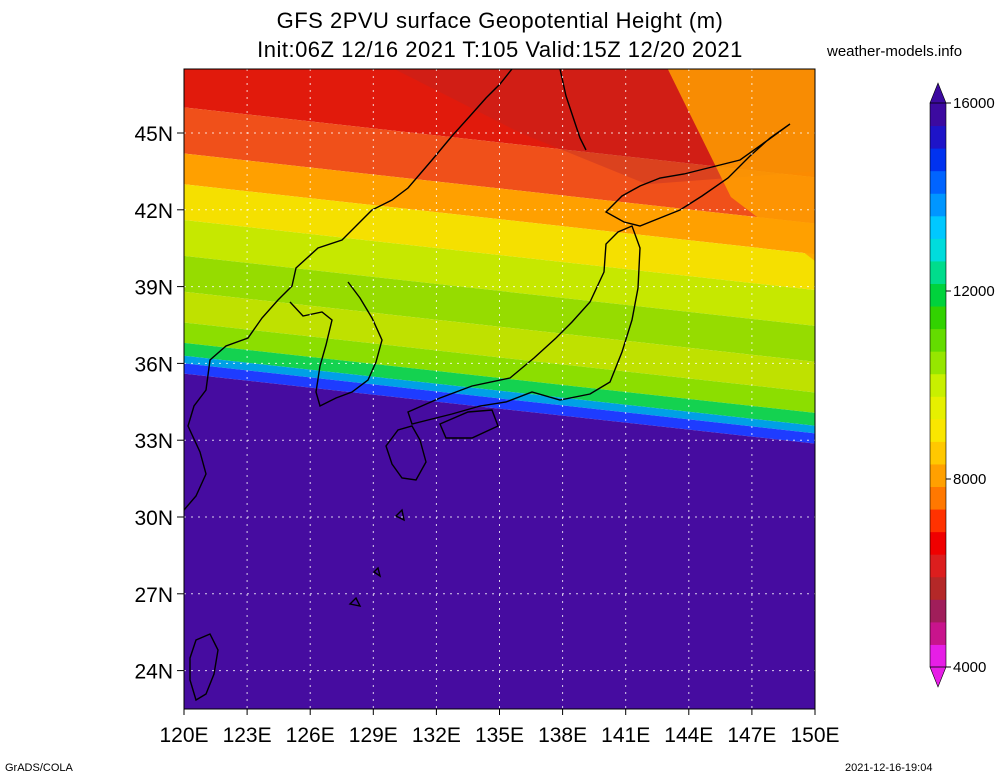 The image size is (1000, 779). I want to click on coastline-hokkaido, so click(697, 175).